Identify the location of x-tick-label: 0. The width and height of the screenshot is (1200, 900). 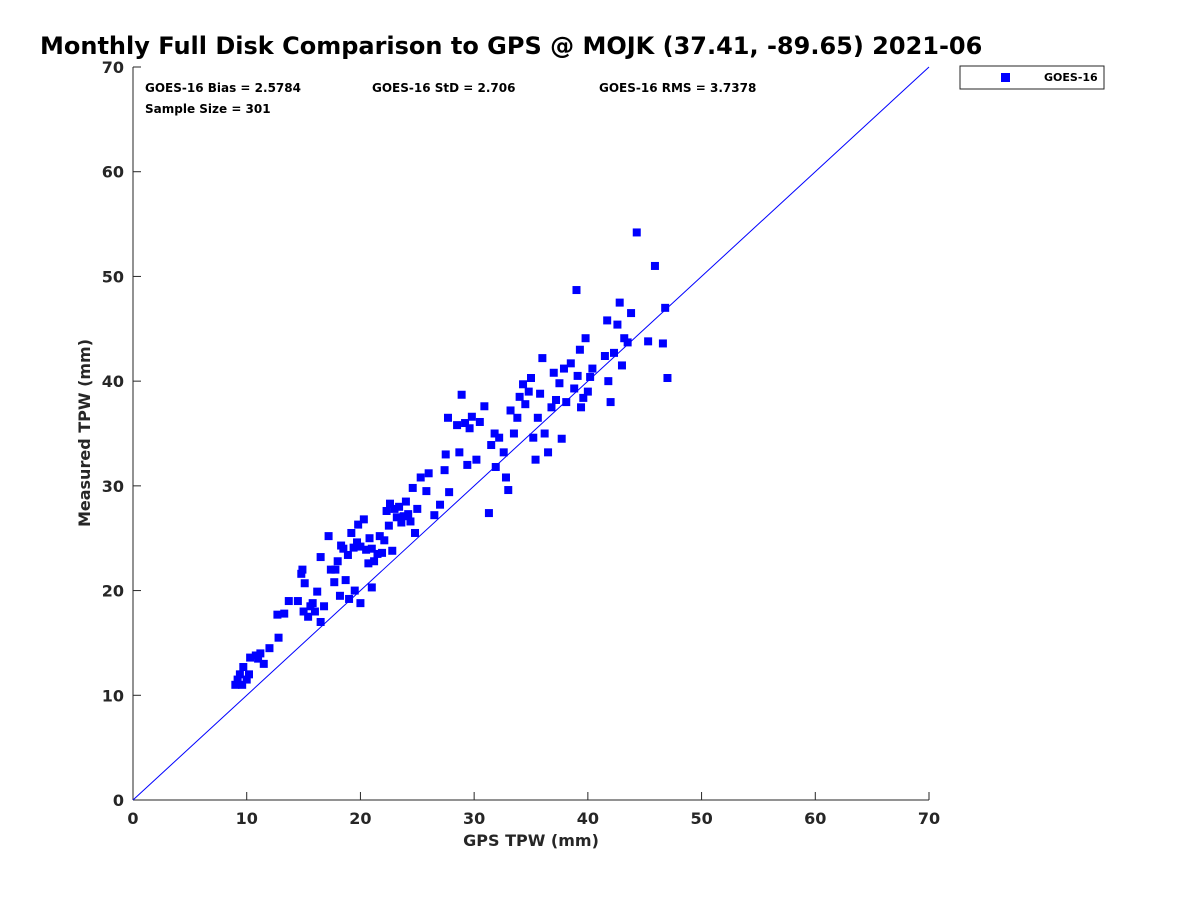
(132, 818).